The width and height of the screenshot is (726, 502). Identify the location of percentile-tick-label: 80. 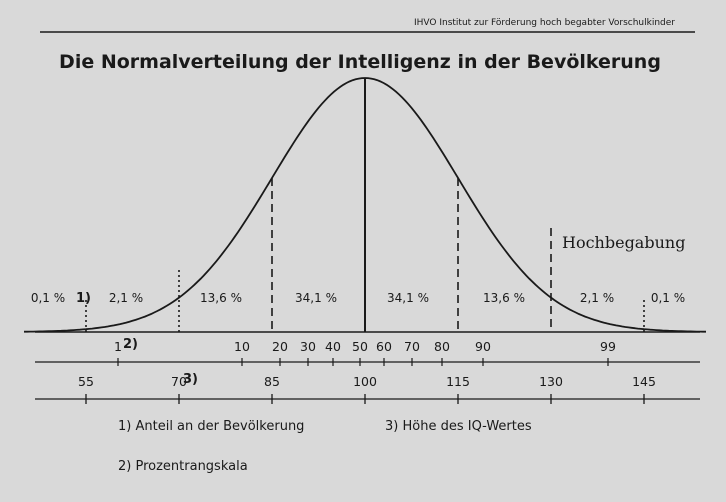
(442, 346).